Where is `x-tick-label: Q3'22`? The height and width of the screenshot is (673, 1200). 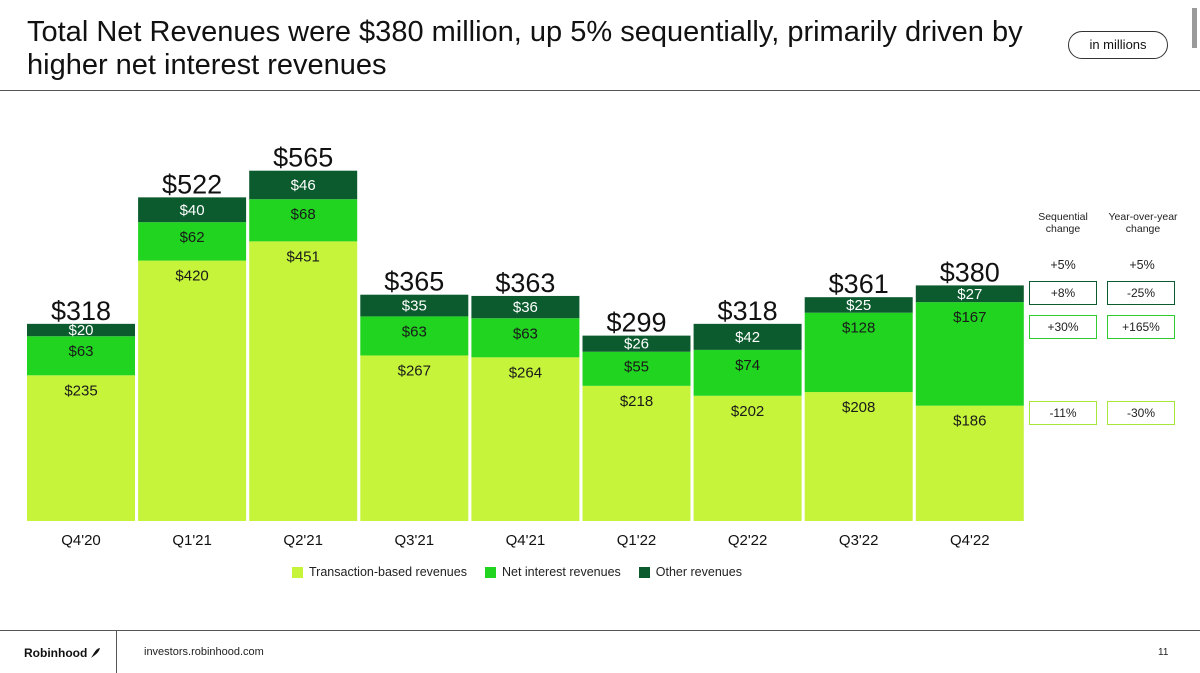
x-tick-label: Q3'22 is located at coordinates (859, 540).